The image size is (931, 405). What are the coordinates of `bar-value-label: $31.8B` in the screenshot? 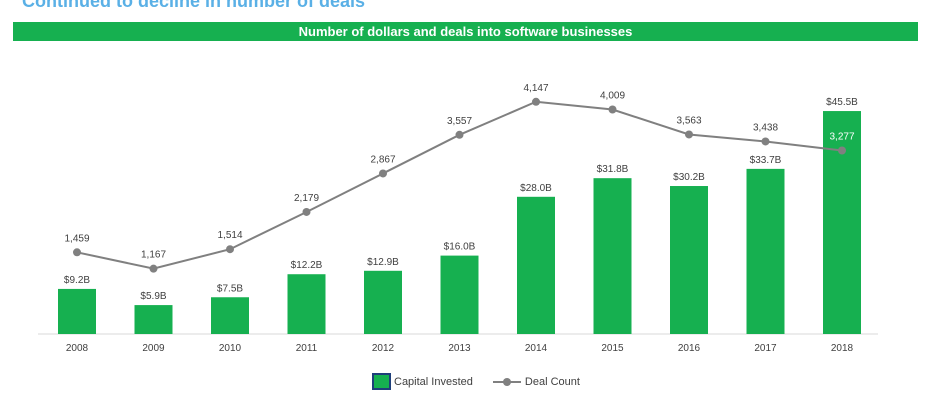 It's located at (613, 169).